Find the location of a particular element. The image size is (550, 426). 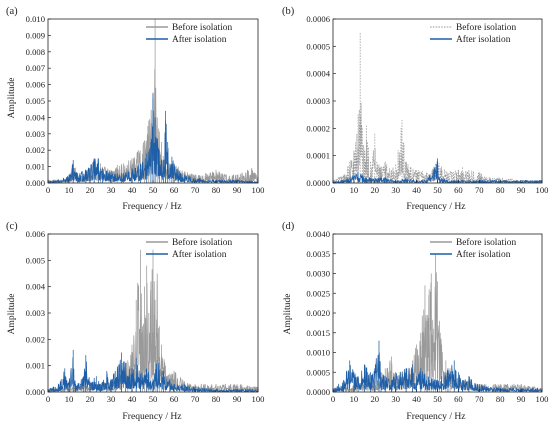

panel-a-xtick-label-9: 90 is located at coordinates (237, 190).